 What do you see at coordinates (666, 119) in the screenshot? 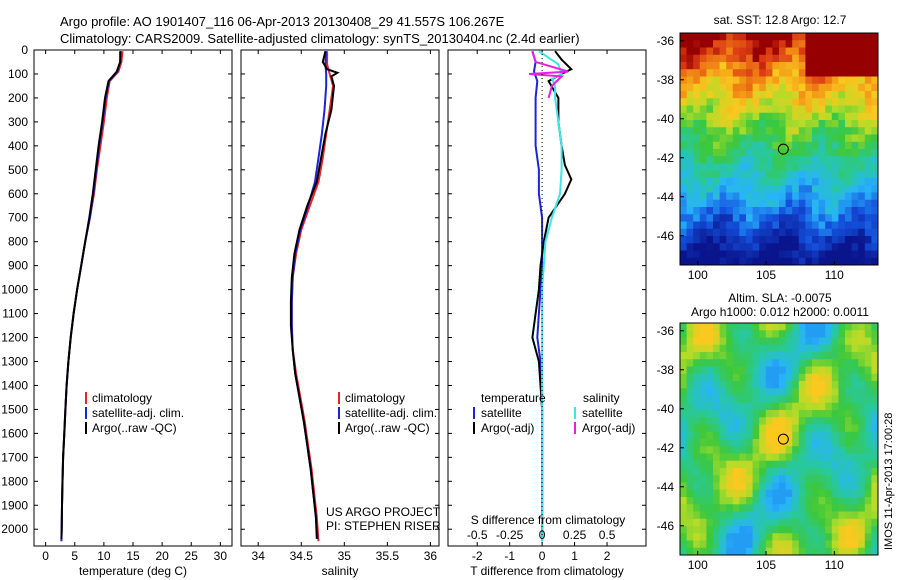
I see `lat-tick-label: -40` at bounding box center [666, 119].